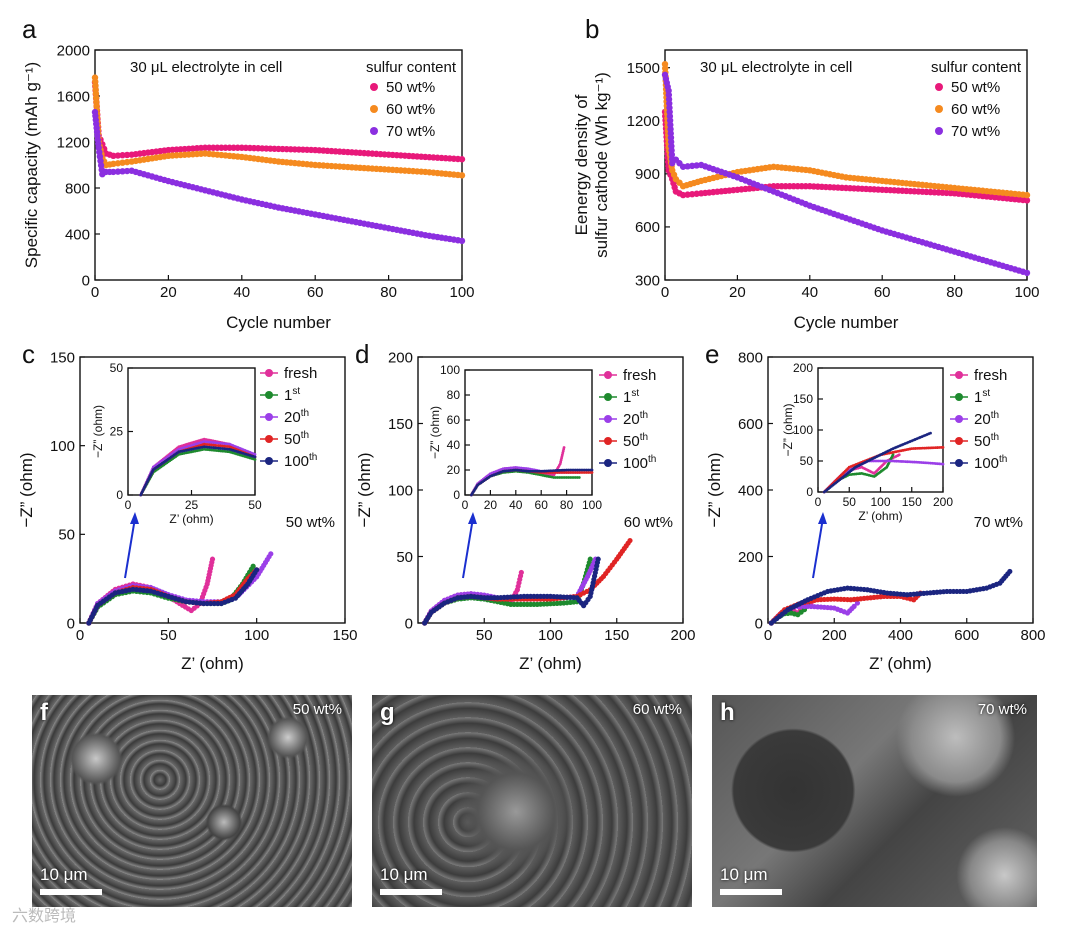  Describe the element at coordinates (943, 447) in the screenshot. I see `inset-series-50th-point` at that location.